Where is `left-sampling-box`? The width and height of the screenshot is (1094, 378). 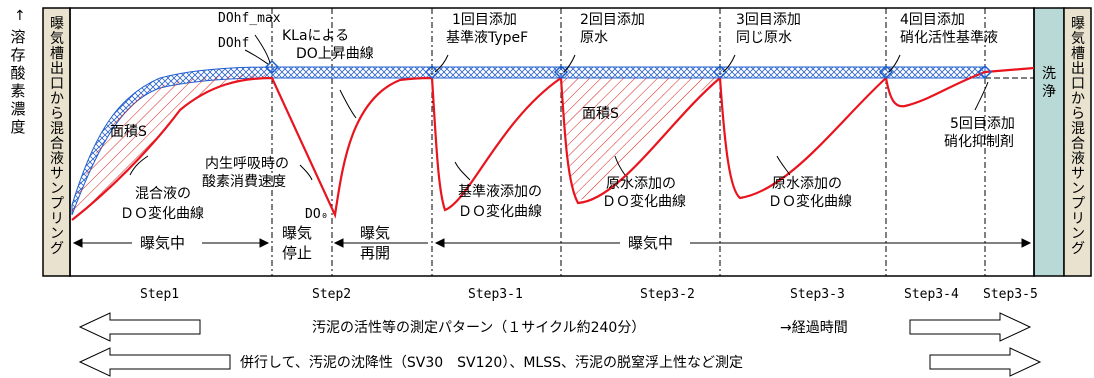 left-sampling-box is located at coordinates (56, 142).